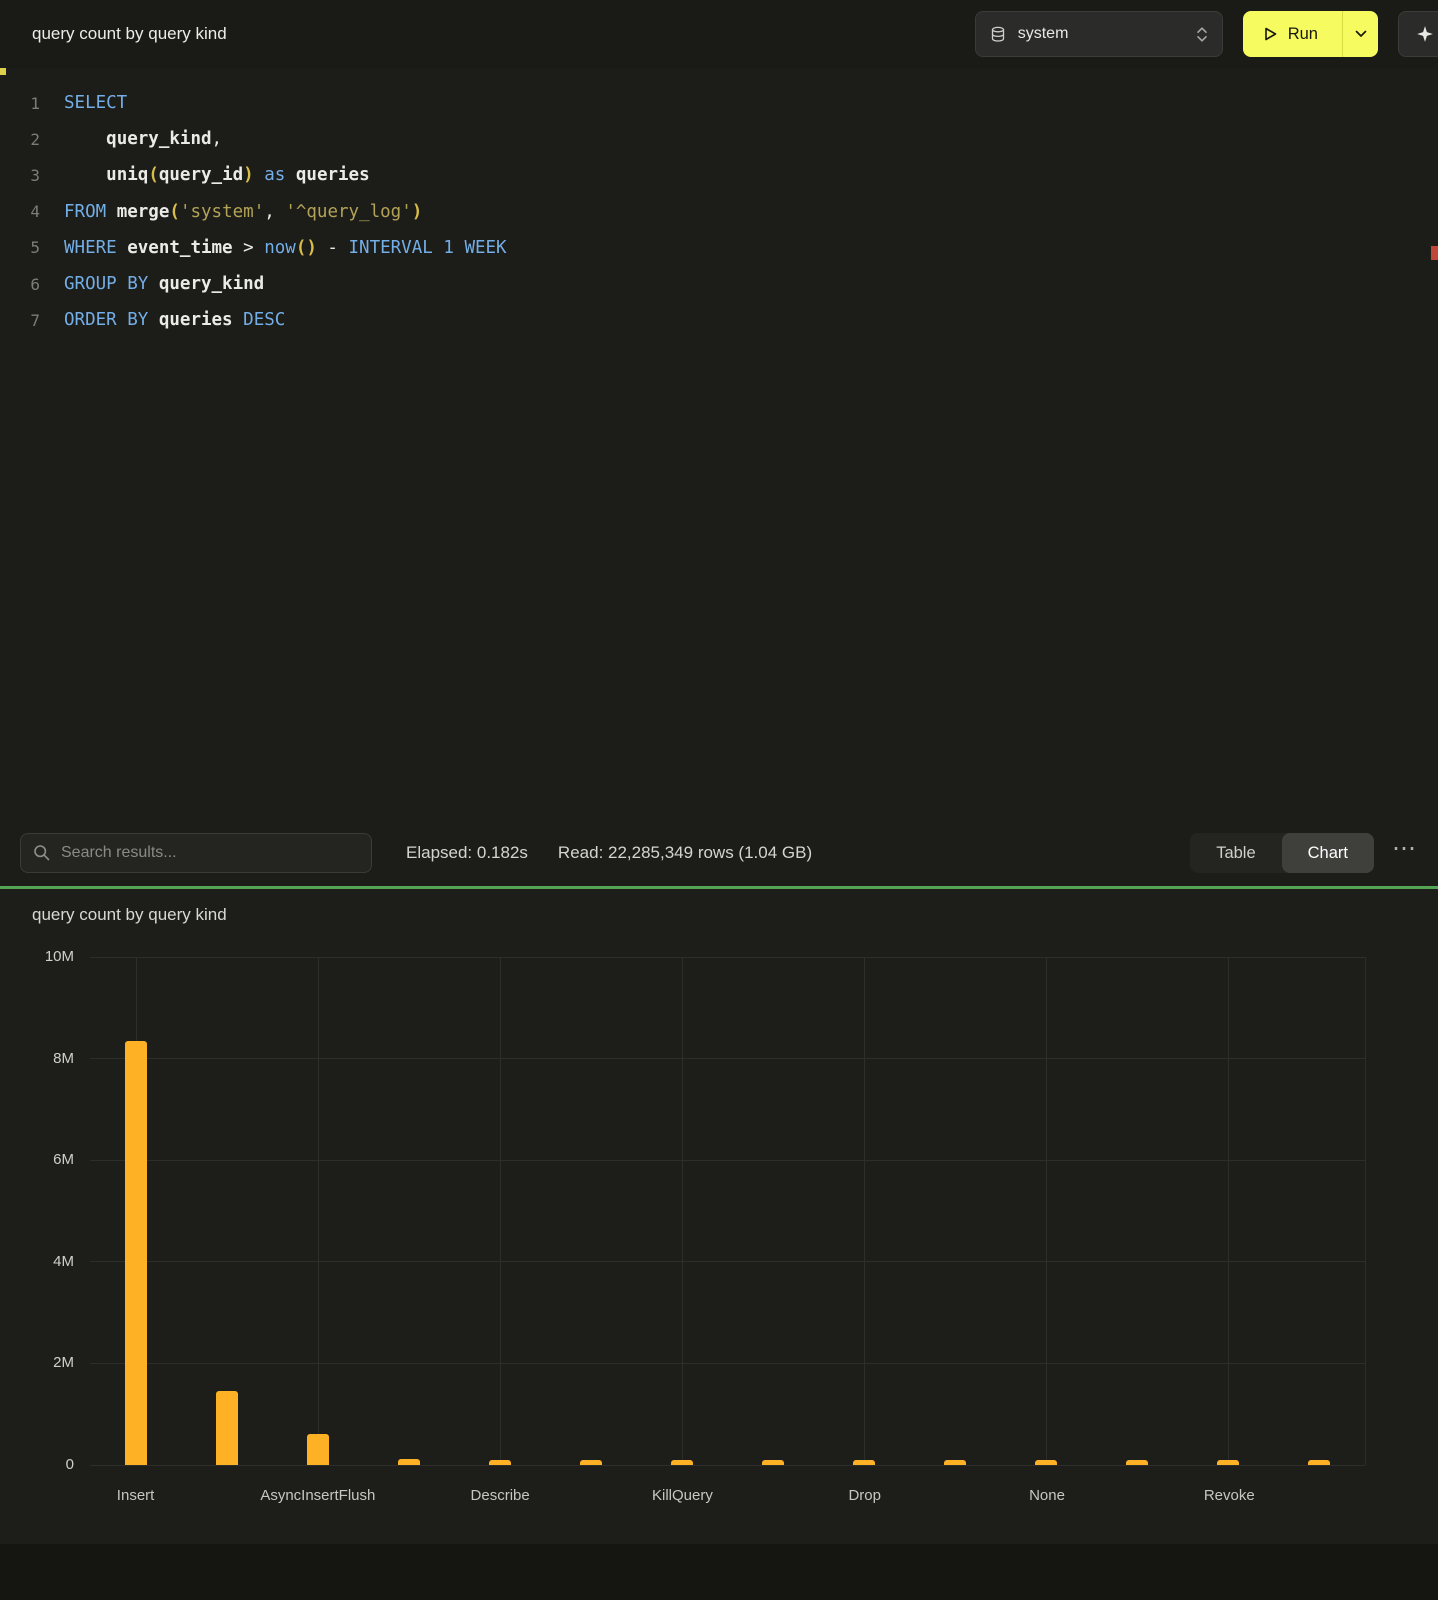  Describe the element at coordinates (1047, 1495) in the screenshot. I see `x-tick-label: None` at that location.